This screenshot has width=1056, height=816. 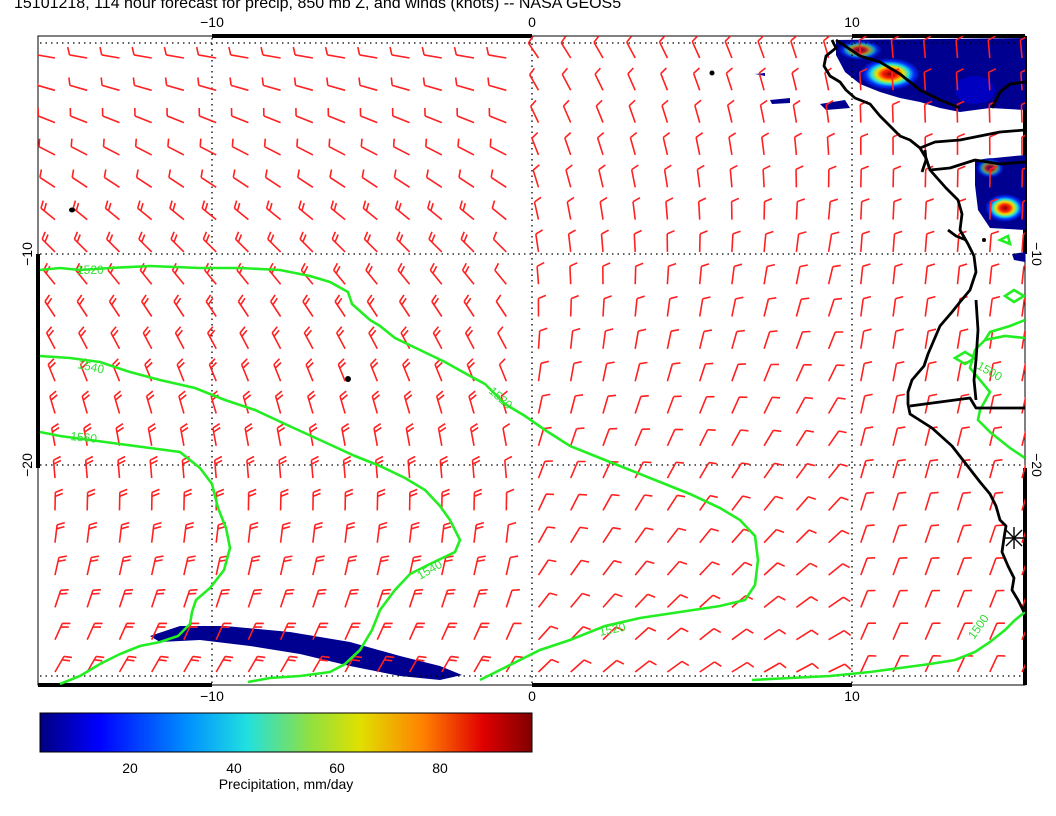 What do you see at coordinates (440, 768) in the screenshot?
I see `colorbar-tick: 80` at bounding box center [440, 768].